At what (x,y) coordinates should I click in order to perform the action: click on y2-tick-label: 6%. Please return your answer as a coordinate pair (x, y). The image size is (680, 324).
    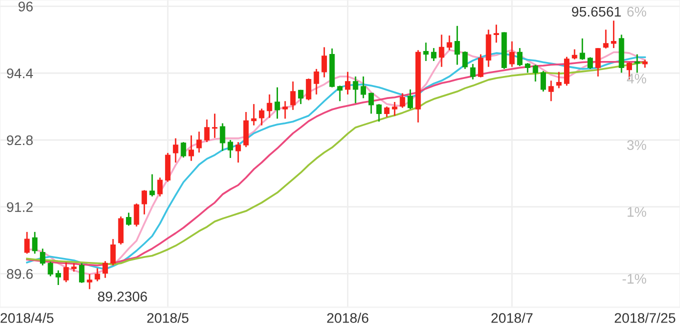
    Looking at the image, I should click on (636, 11).